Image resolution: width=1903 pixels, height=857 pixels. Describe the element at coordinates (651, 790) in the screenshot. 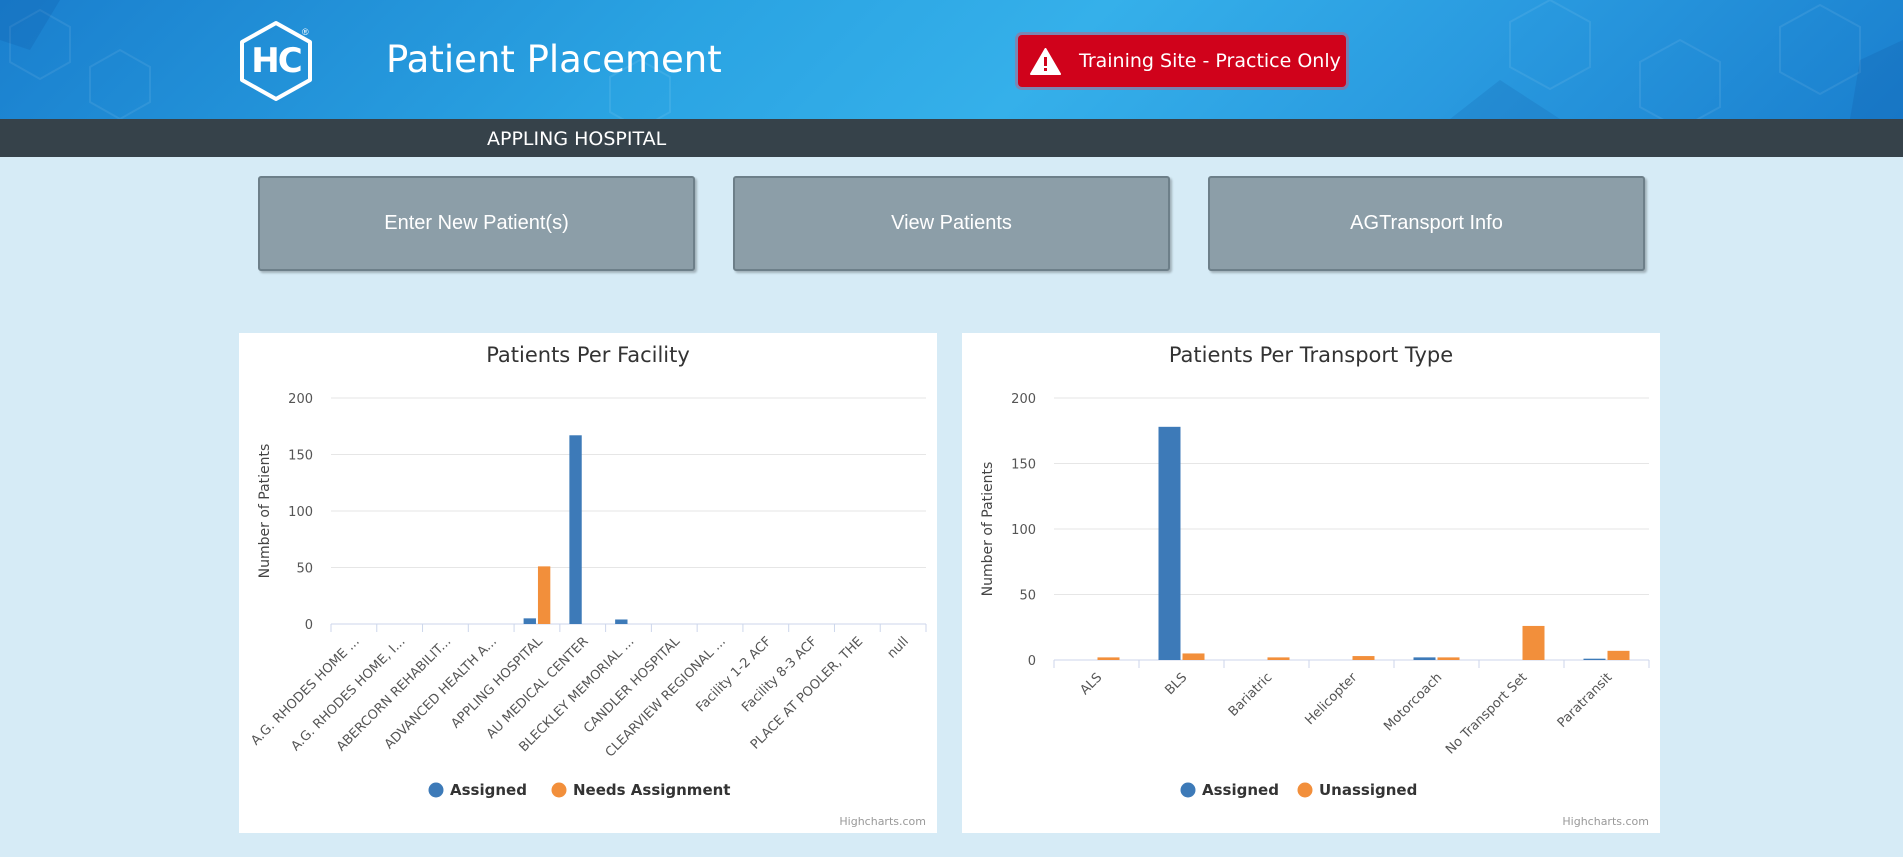

I see `legend-label: Needs Assignment` at that location.